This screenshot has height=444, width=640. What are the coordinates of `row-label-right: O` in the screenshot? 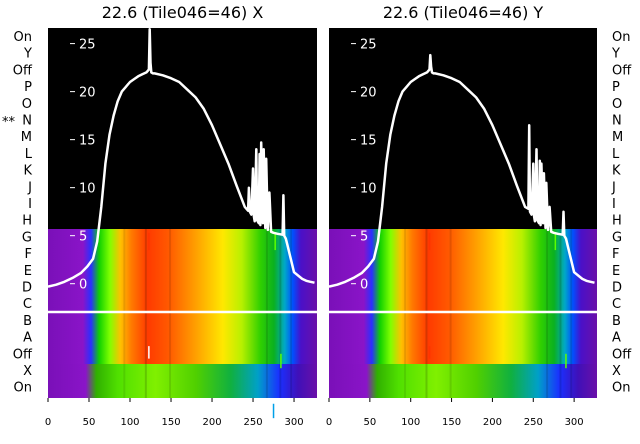 It's located at (617, 104).